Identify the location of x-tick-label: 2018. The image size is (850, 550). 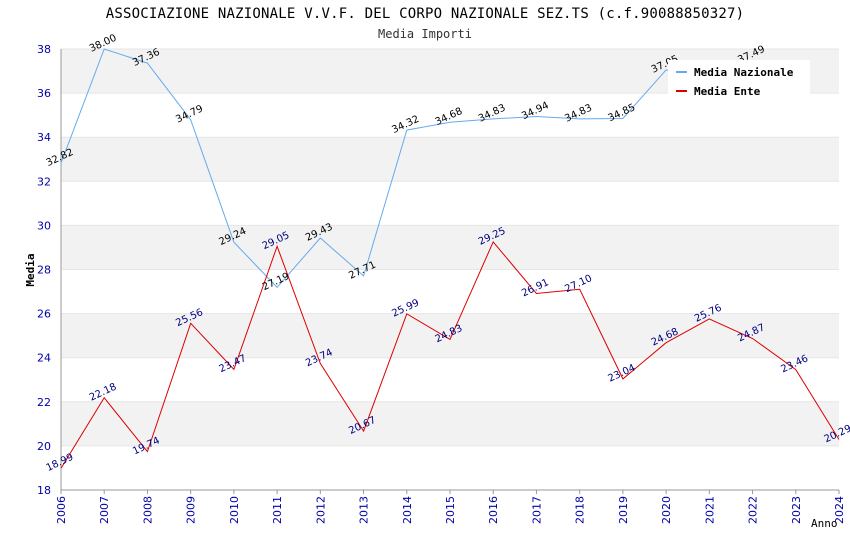
(580, 510).